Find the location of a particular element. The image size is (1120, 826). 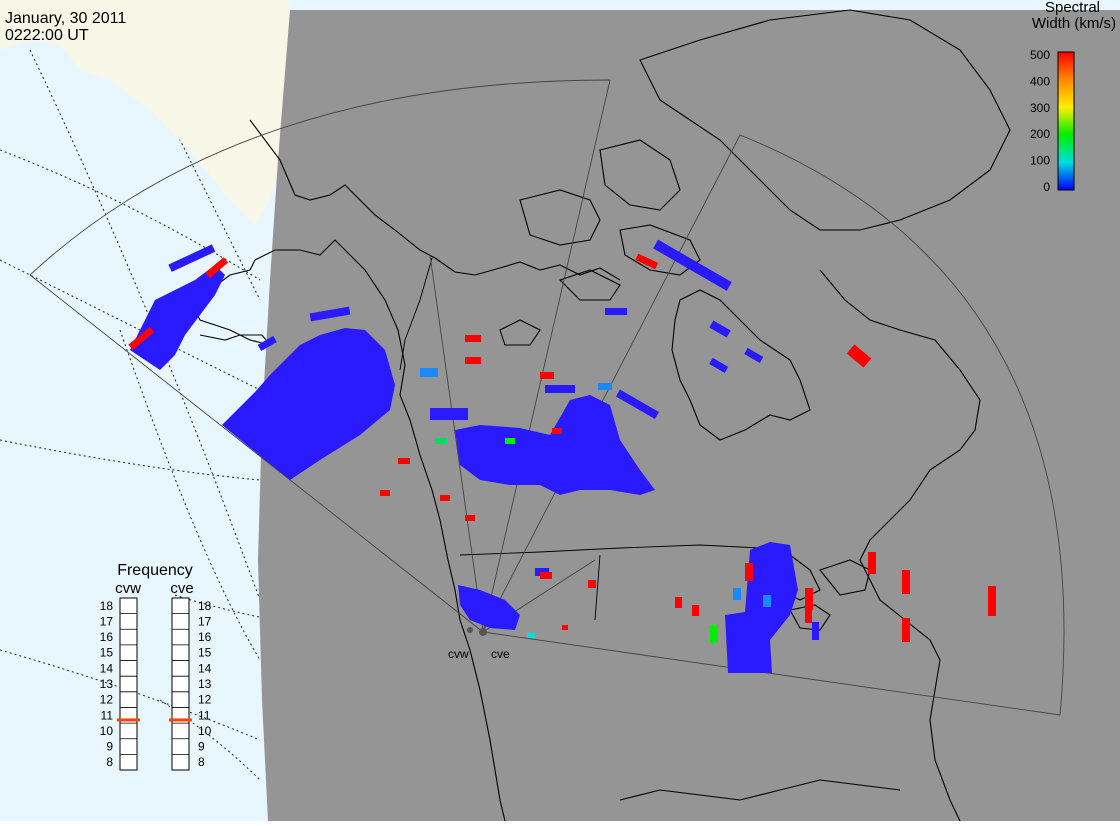

frequency-marker-cve is located at coordinates (180, 720).